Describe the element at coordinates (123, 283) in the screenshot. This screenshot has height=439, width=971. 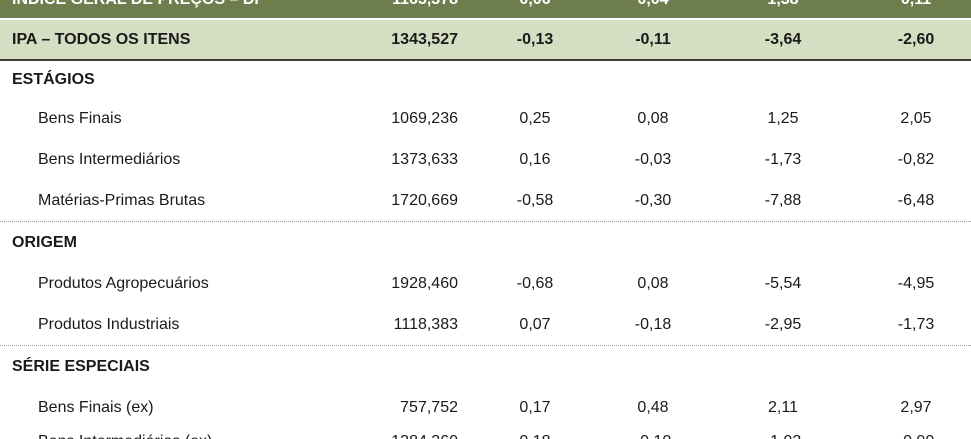
I see `row-label: Produtos Agropecuários` at that location.